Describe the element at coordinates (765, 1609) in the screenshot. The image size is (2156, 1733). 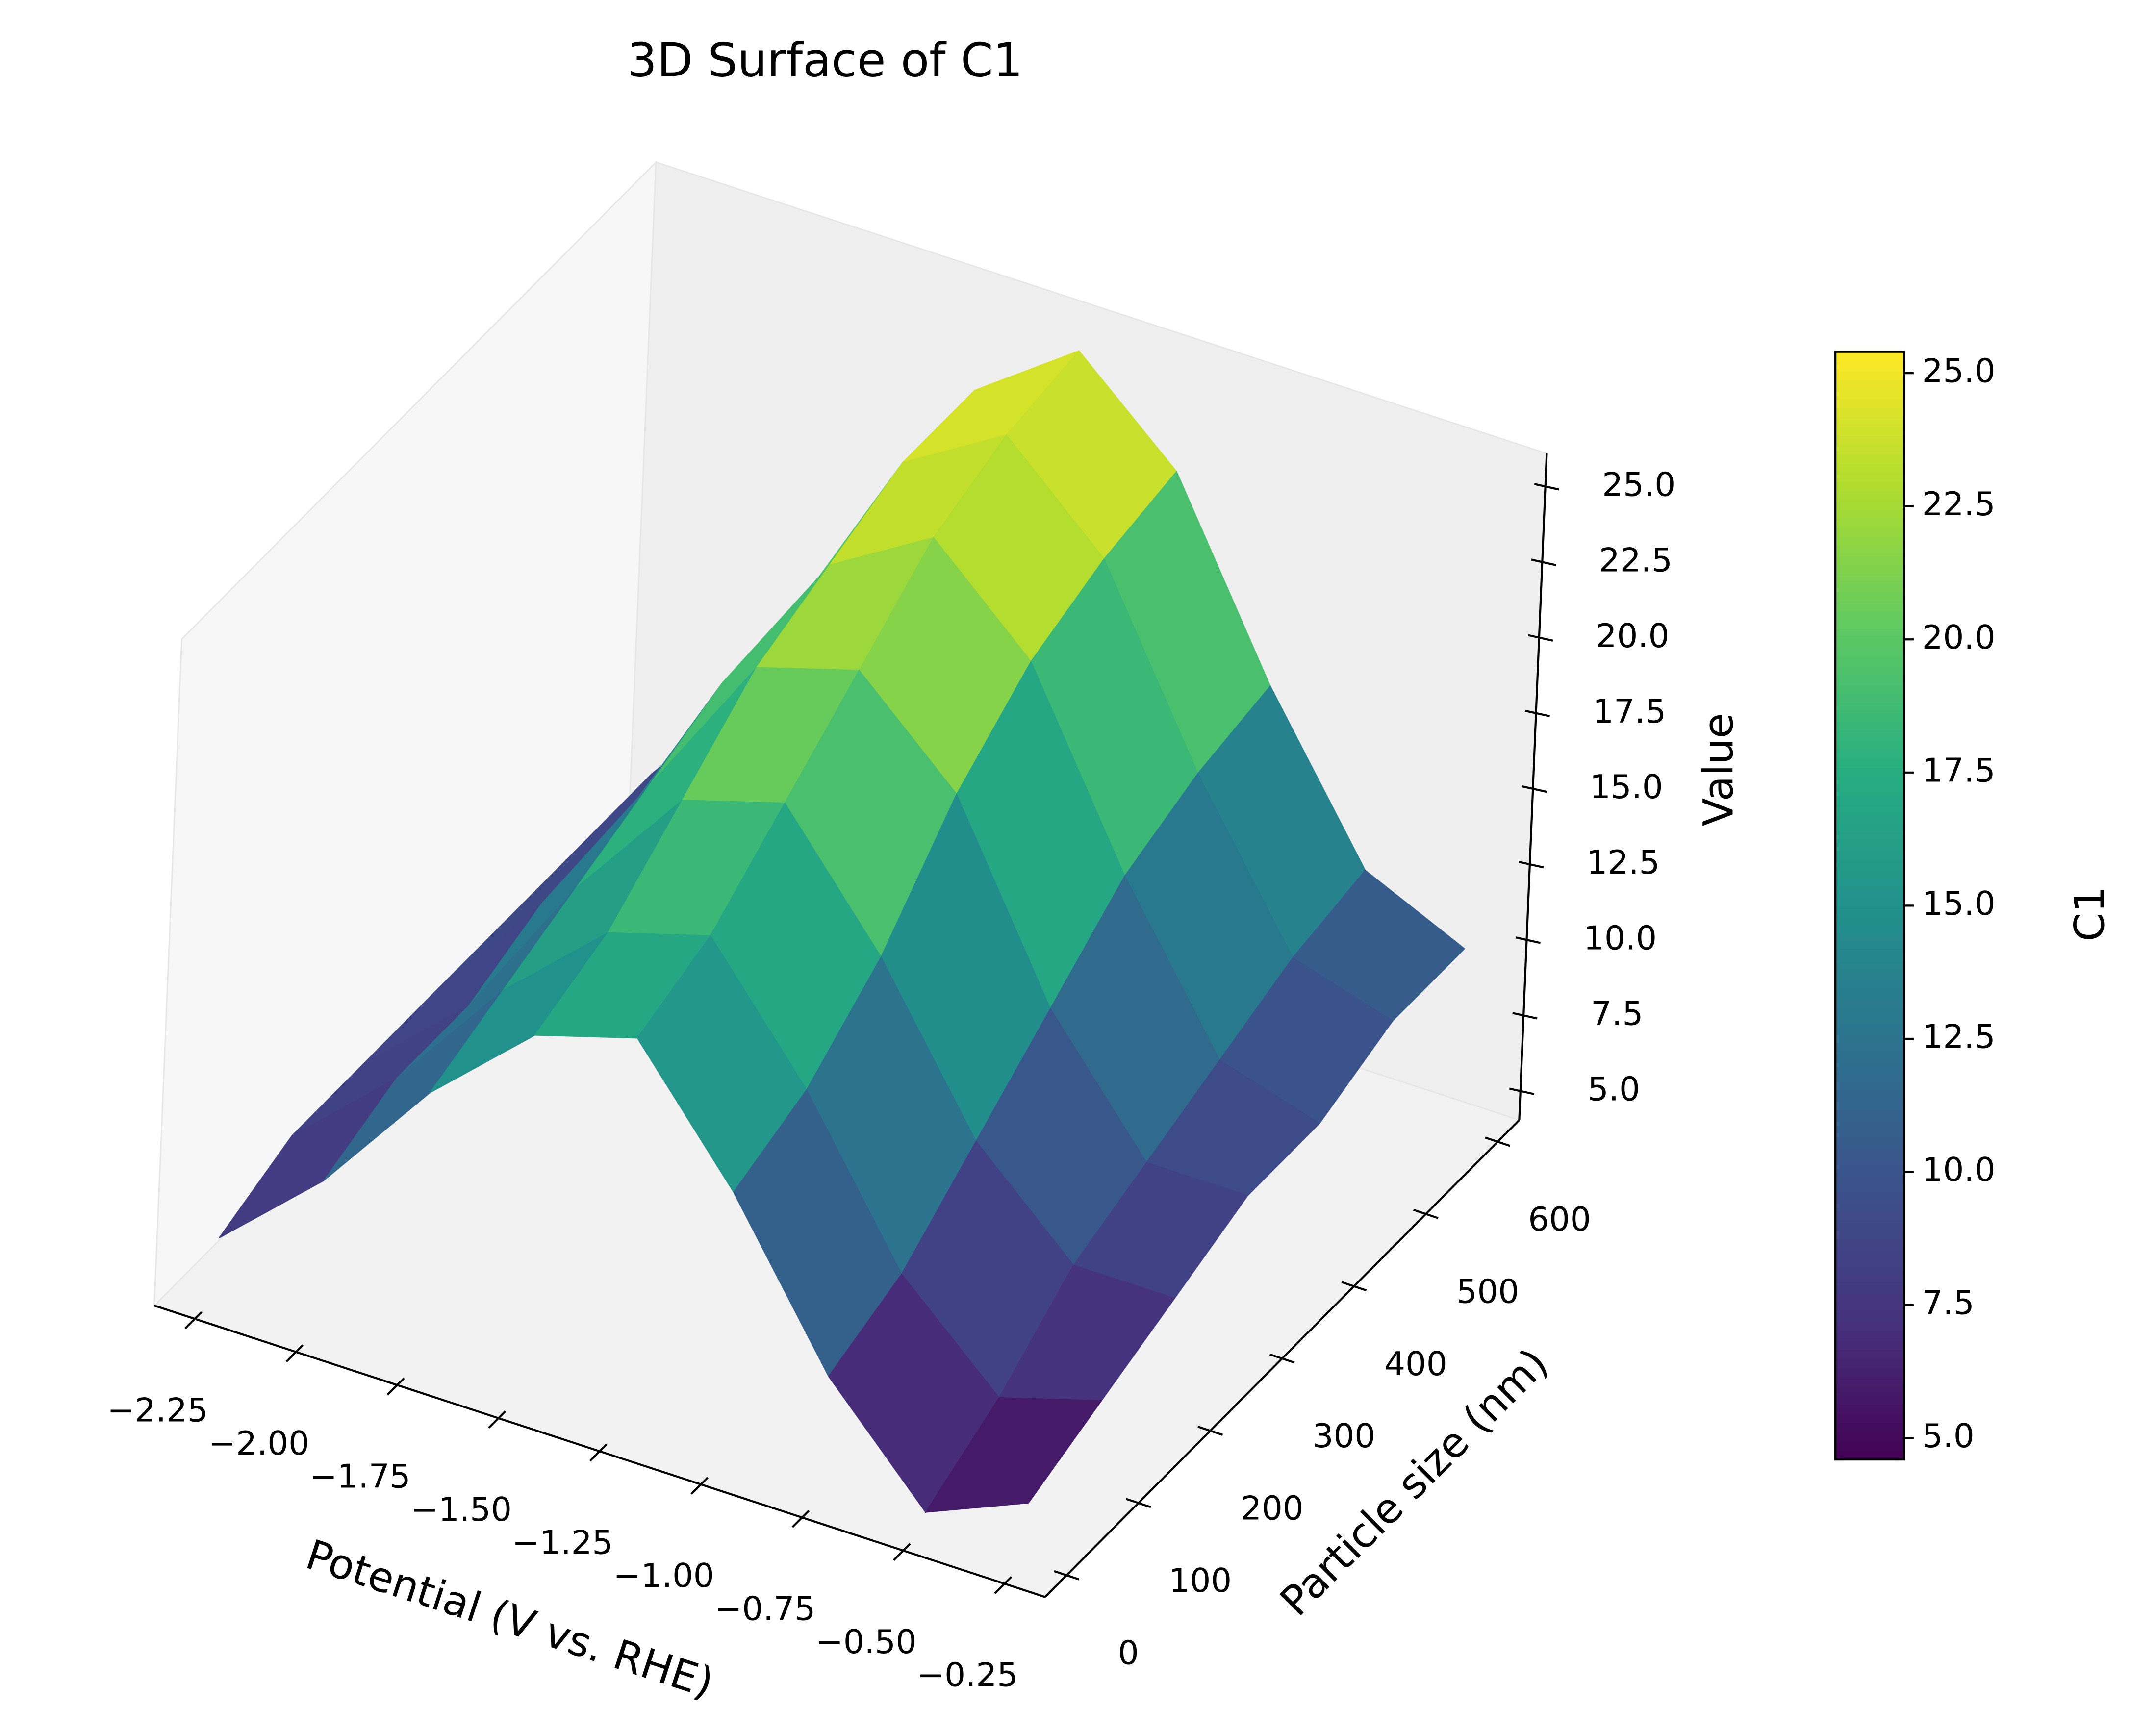
I see `x-tick-label: −0.75` at that location.